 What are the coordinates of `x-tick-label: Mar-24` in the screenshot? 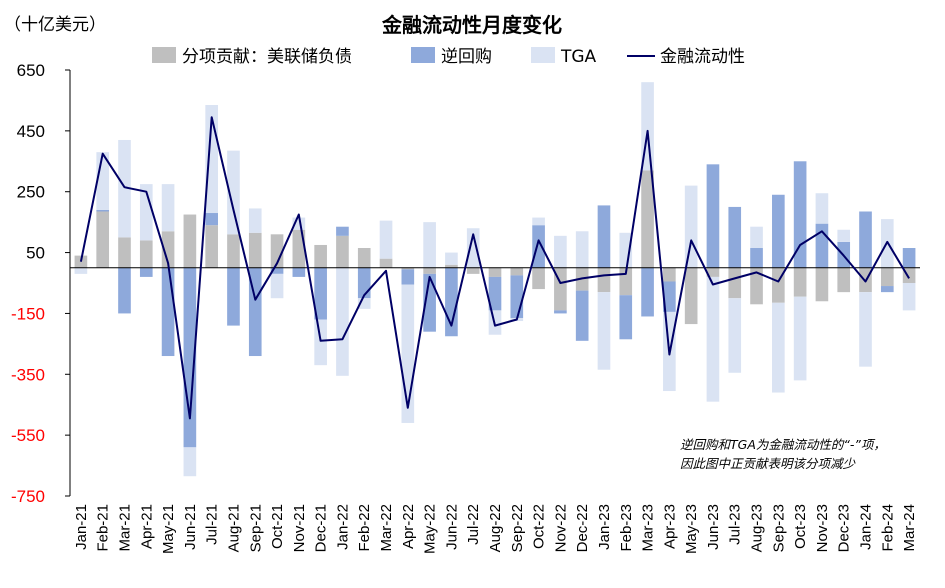 It's located at (909, 528).